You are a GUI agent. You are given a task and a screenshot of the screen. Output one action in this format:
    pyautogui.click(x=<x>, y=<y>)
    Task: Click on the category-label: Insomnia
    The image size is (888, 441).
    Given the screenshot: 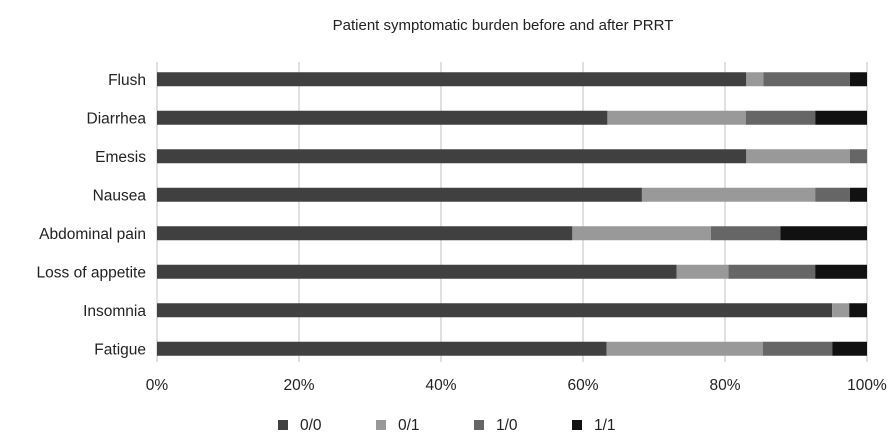 What is the action you would take?
    pyautogui.click(x=114, y=311)
    